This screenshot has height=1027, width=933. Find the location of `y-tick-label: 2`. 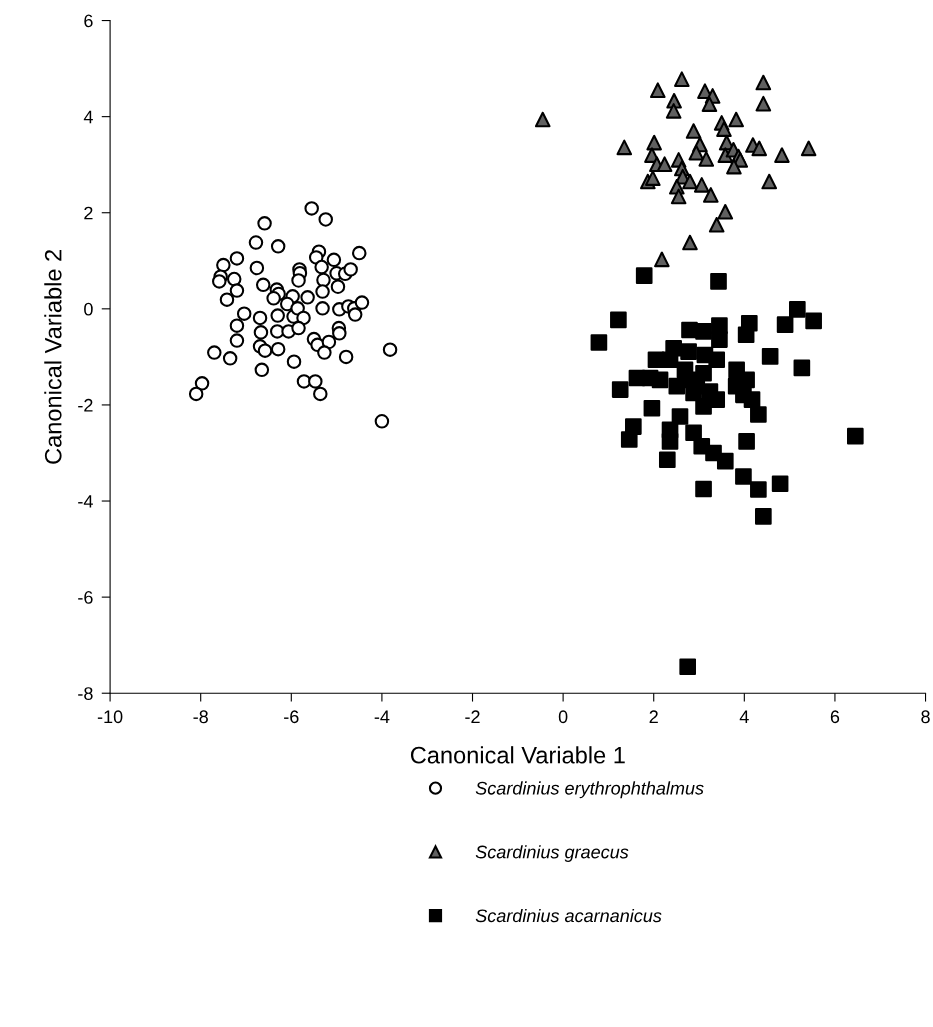

y-tick-label: 2 is located at coordinates (88, 213).